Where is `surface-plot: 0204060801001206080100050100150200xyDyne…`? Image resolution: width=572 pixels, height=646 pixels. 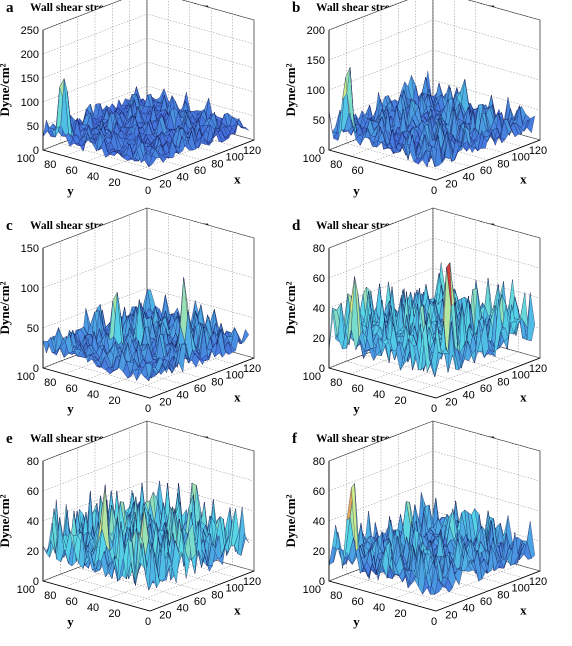
surface-plot: 0204060801001206080100050100150200xyDyne… is located at coordinates (415, 99).